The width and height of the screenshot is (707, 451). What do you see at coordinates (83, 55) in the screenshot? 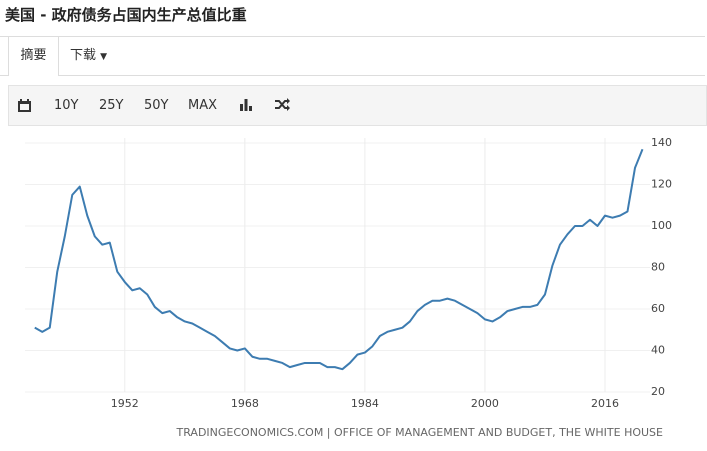
I see `tab-label: 下载` at bounding box center [83, 55].